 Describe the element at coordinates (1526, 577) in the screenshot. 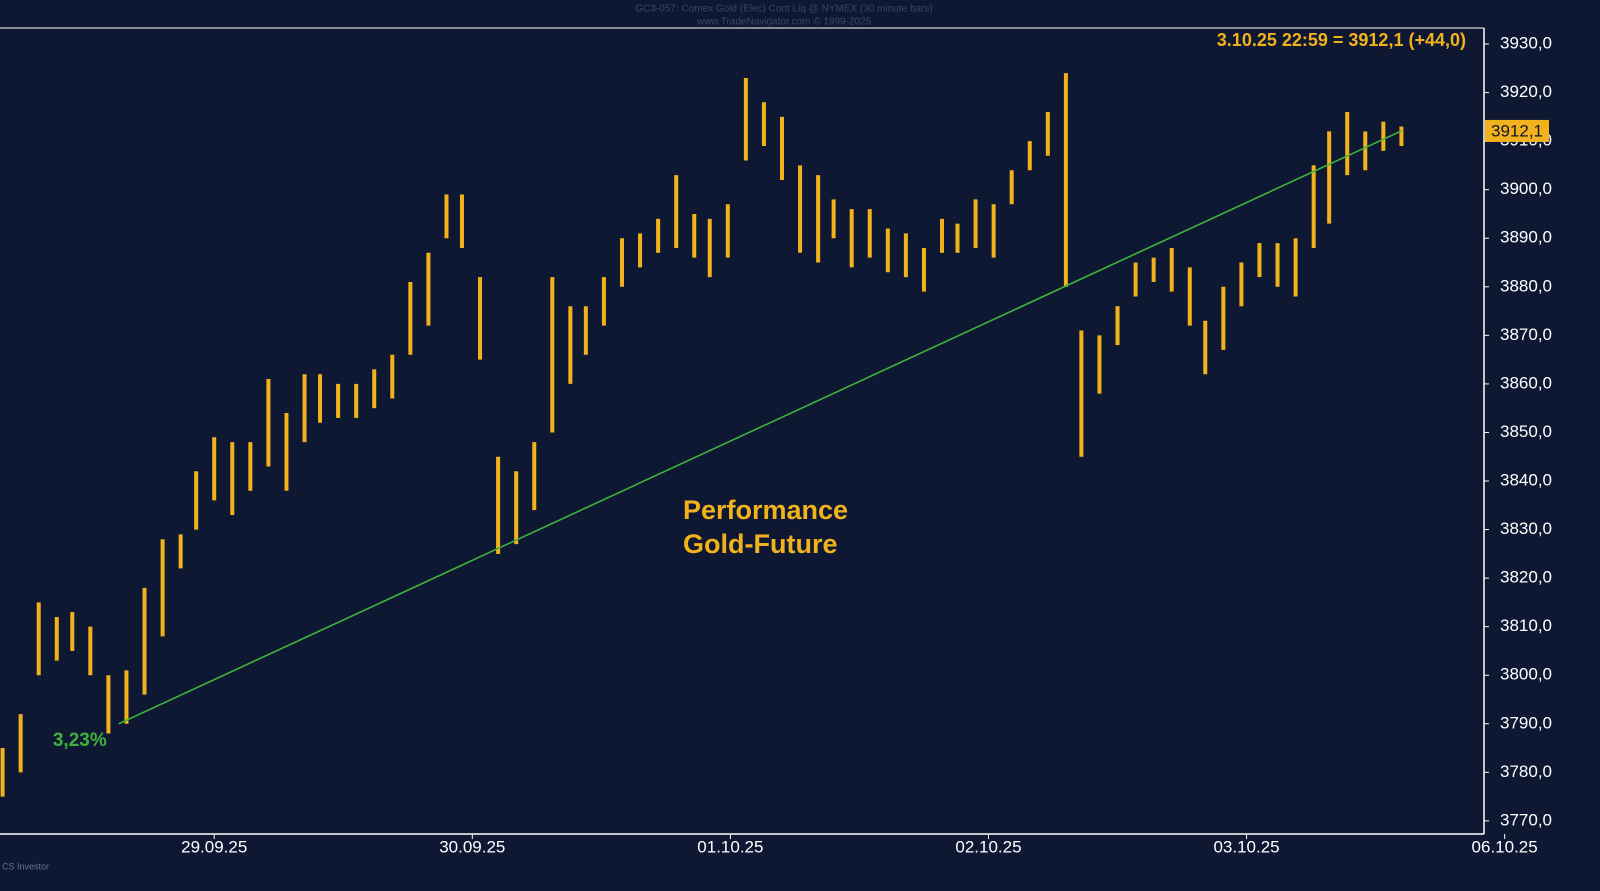

I see `y-tick-label: 3820,0` at that location.